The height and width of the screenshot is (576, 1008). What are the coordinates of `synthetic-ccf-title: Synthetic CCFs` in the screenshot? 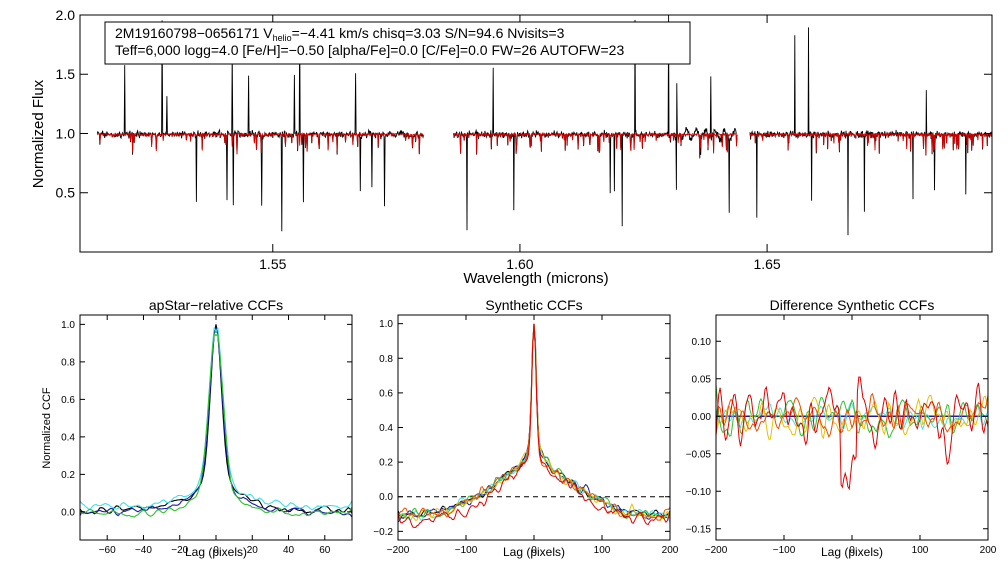 It's located at (533, 305).